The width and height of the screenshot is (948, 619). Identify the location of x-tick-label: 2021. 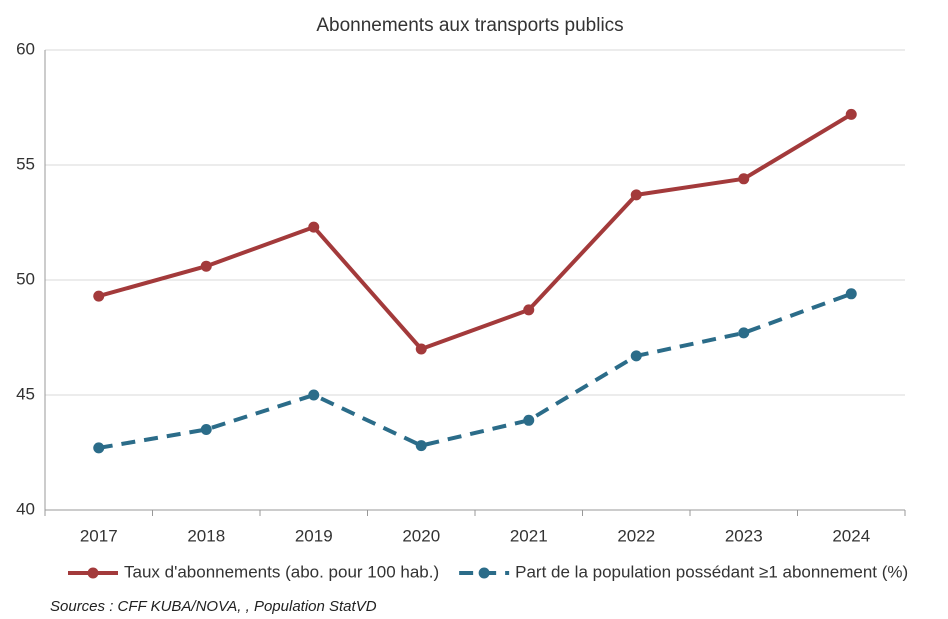
(529, 535).